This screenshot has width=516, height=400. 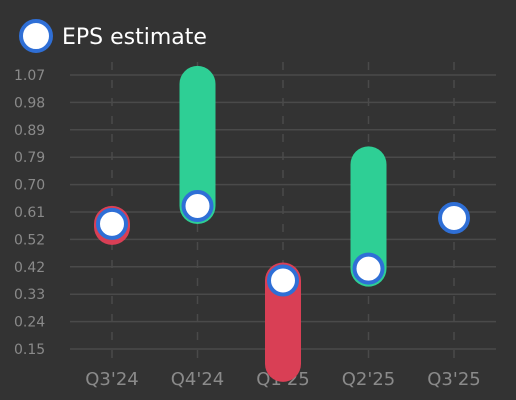 I want to click on y-tick-label: 0.79, so click(x=29, y=158).